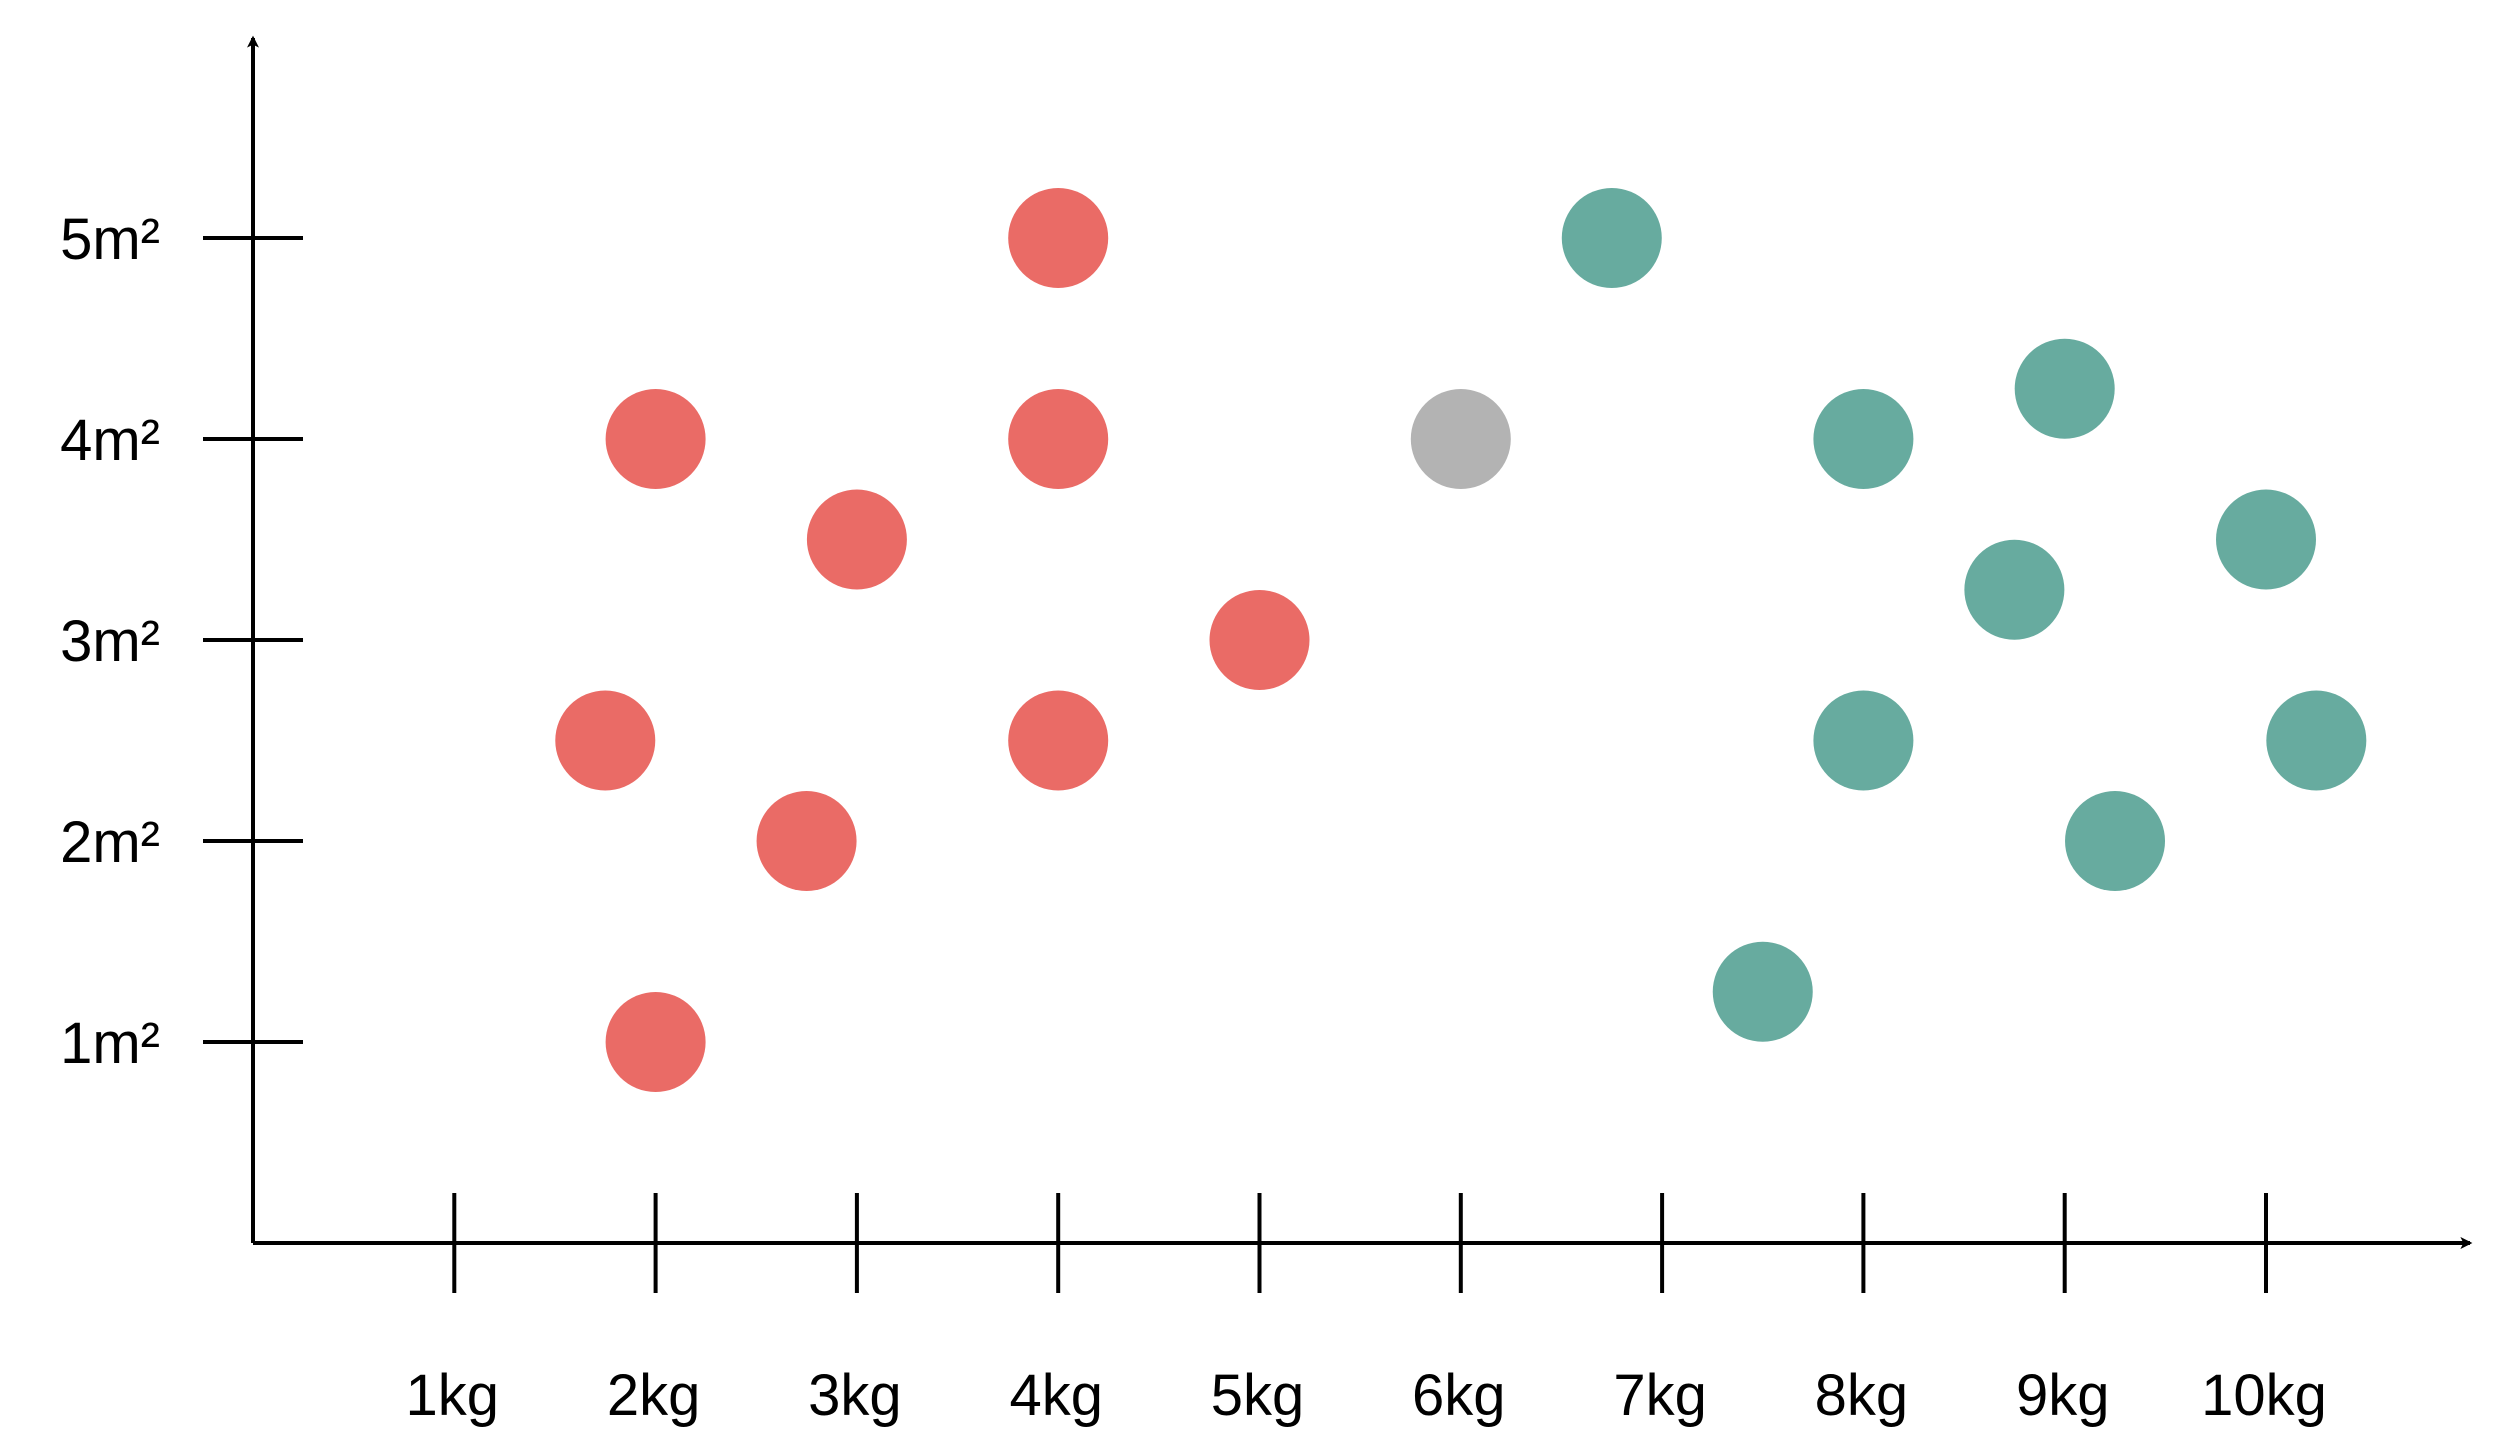  I want to click on y-tick-label: 3m², so click(110, 641).